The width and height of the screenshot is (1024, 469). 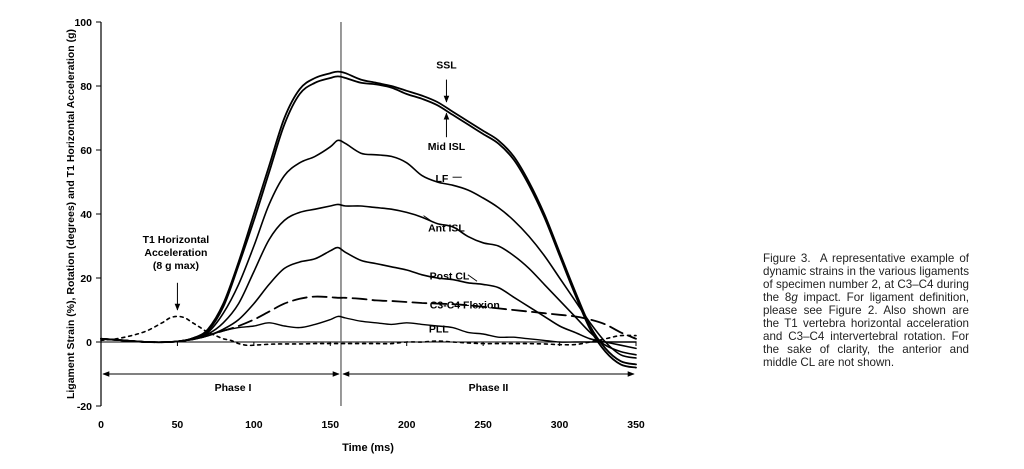 What do you see at coordinates (178, 425) in the screenshot?
I see `x-tick-label: 50` at bounding box center [178, 425].